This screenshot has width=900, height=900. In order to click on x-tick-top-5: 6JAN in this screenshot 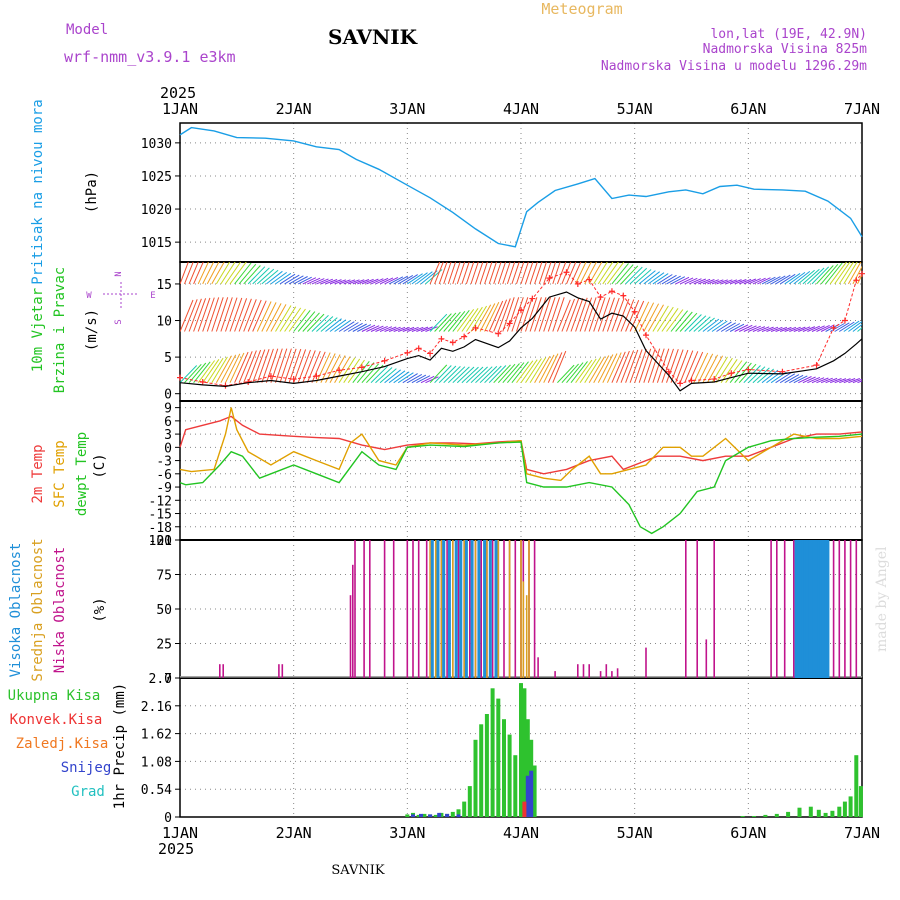, I will do `click(748, 109)`.